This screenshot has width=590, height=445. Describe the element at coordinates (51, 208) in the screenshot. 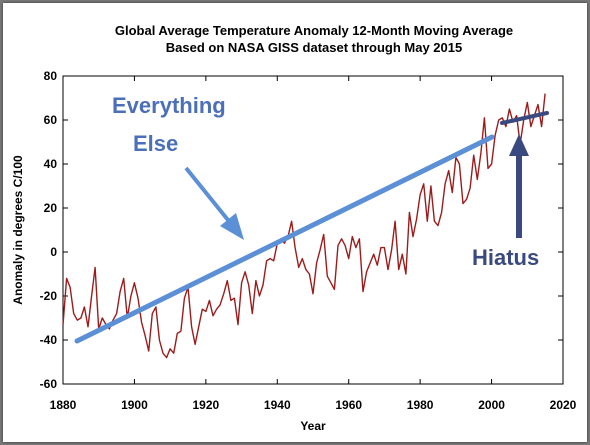

I see `y-tick-label: 20` at that location.